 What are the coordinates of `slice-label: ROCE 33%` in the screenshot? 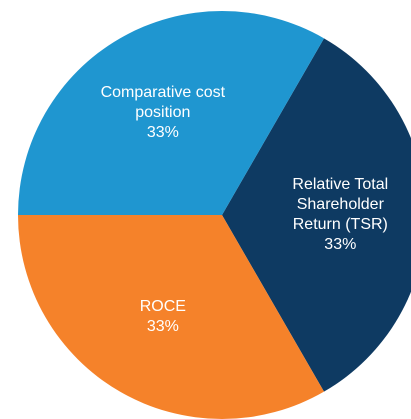 It's located at (163, 317).